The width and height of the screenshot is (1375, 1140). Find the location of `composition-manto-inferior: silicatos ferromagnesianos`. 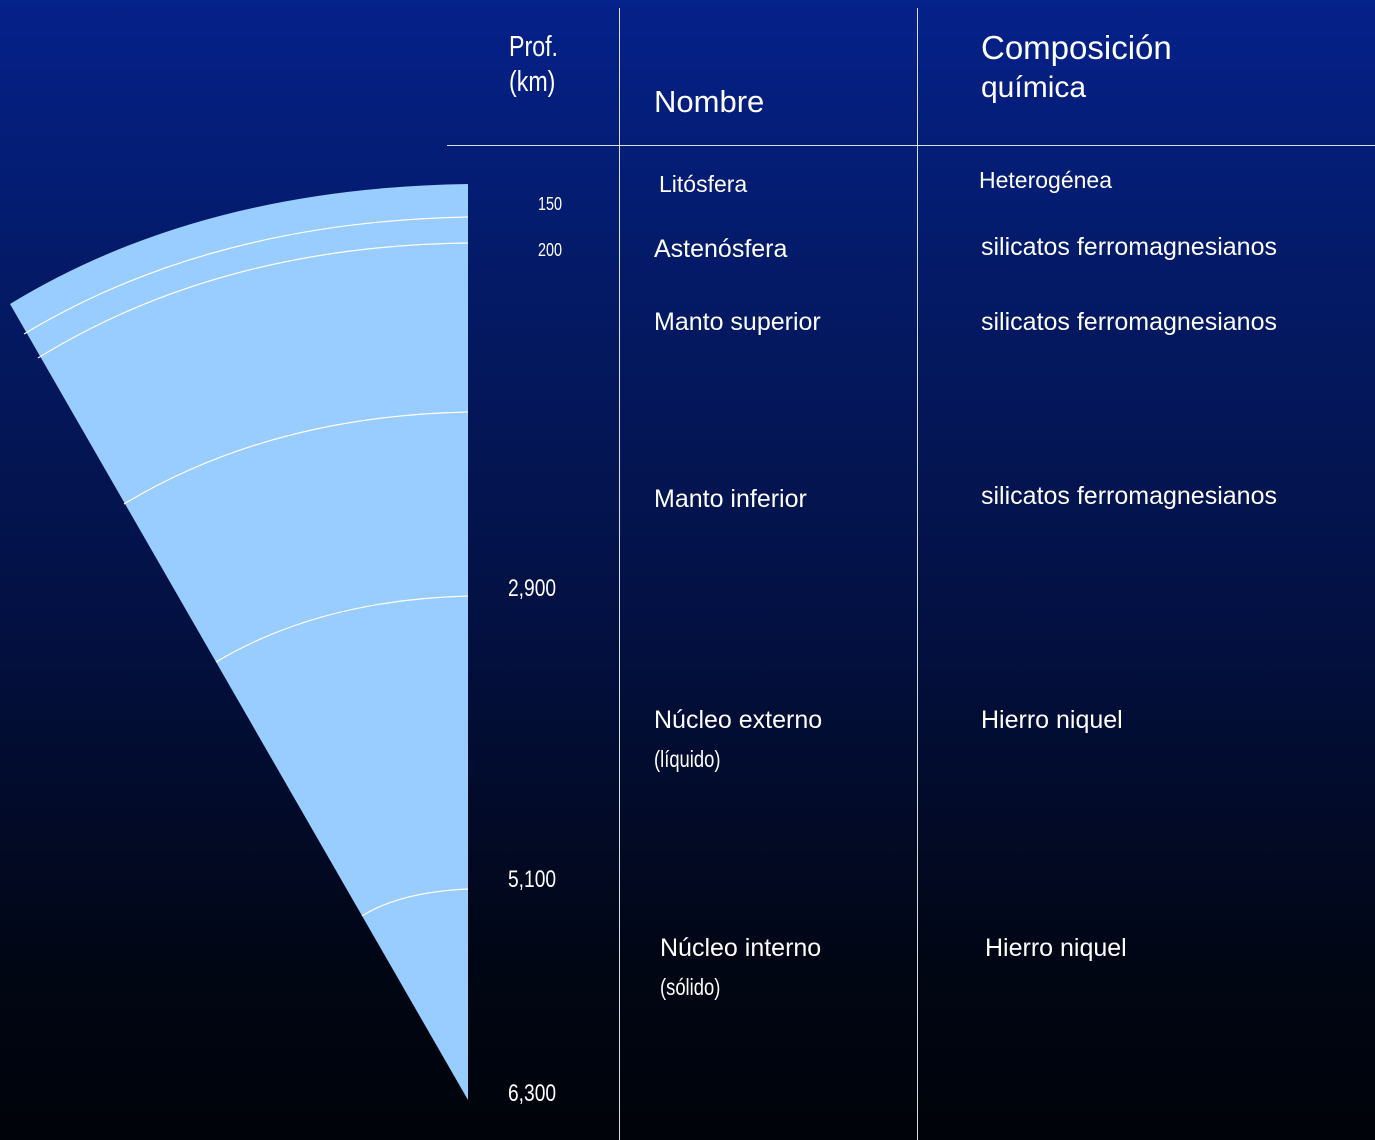

composition-manto-inferior: silicatos ferromagnesianos is located at coordinates (1129, 496).